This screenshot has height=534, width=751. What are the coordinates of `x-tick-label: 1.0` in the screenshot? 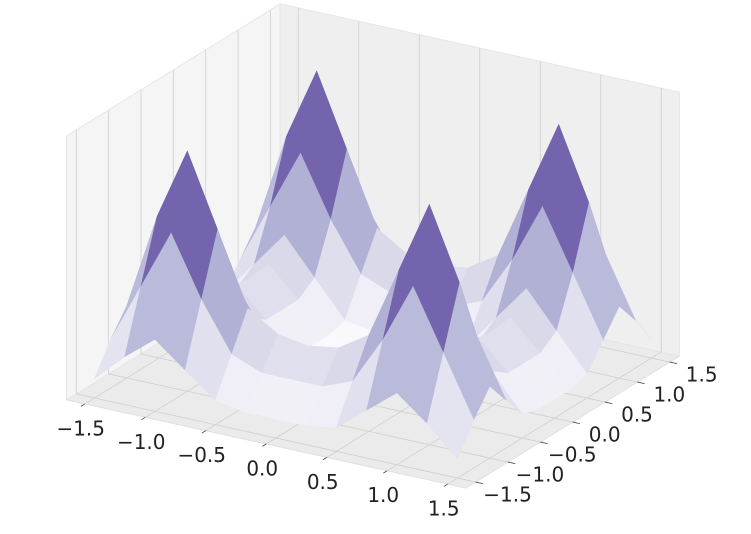 It's located at (383, 495).